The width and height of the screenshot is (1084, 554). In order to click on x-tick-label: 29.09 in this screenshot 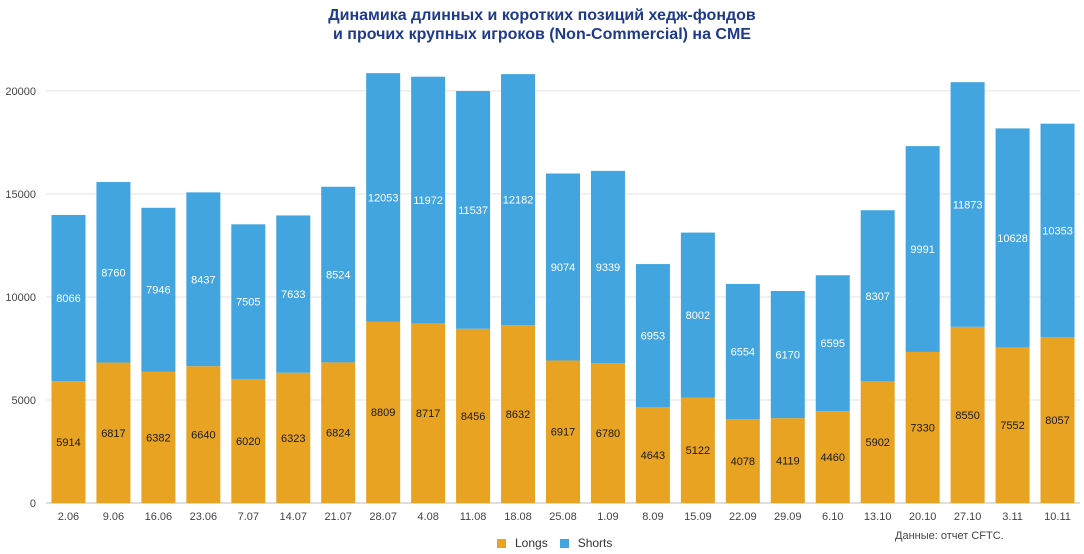, I will do `click(788, 517)`.